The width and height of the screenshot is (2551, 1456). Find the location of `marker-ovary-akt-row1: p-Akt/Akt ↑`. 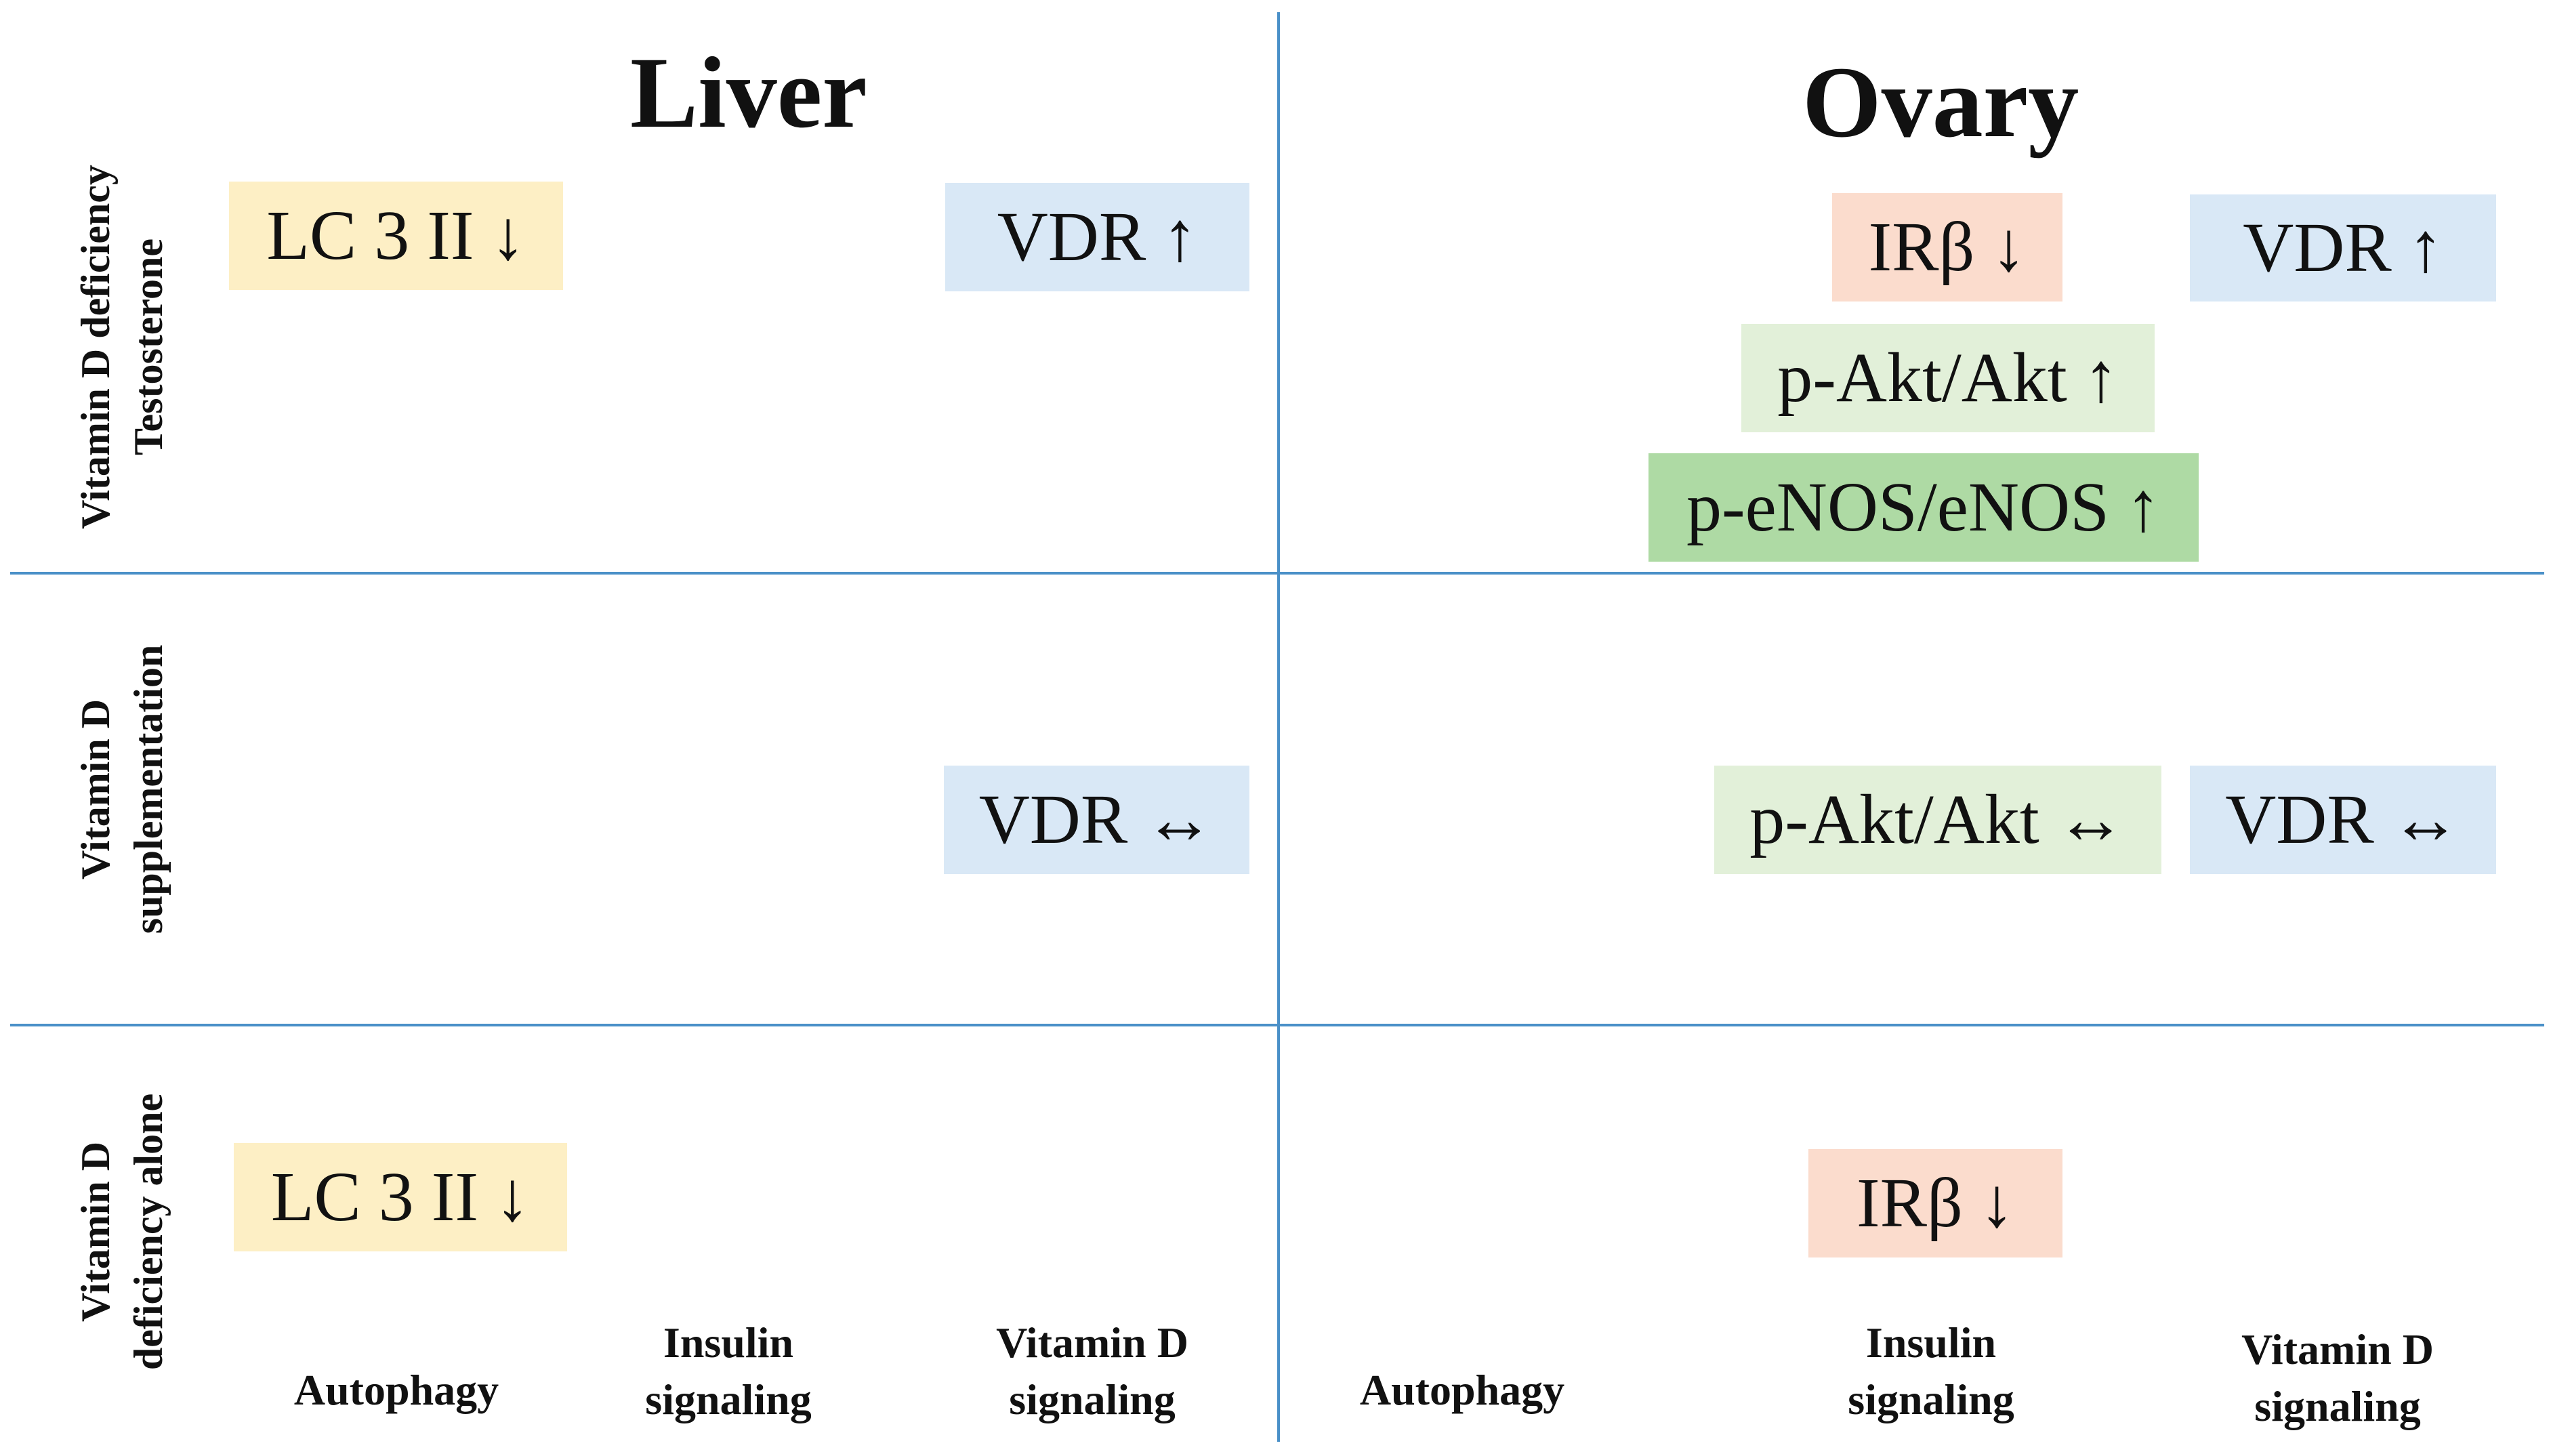

marker-ovary-akt-row1: p-Akt/Akt ↑ is located at coordinates (1948, 378).